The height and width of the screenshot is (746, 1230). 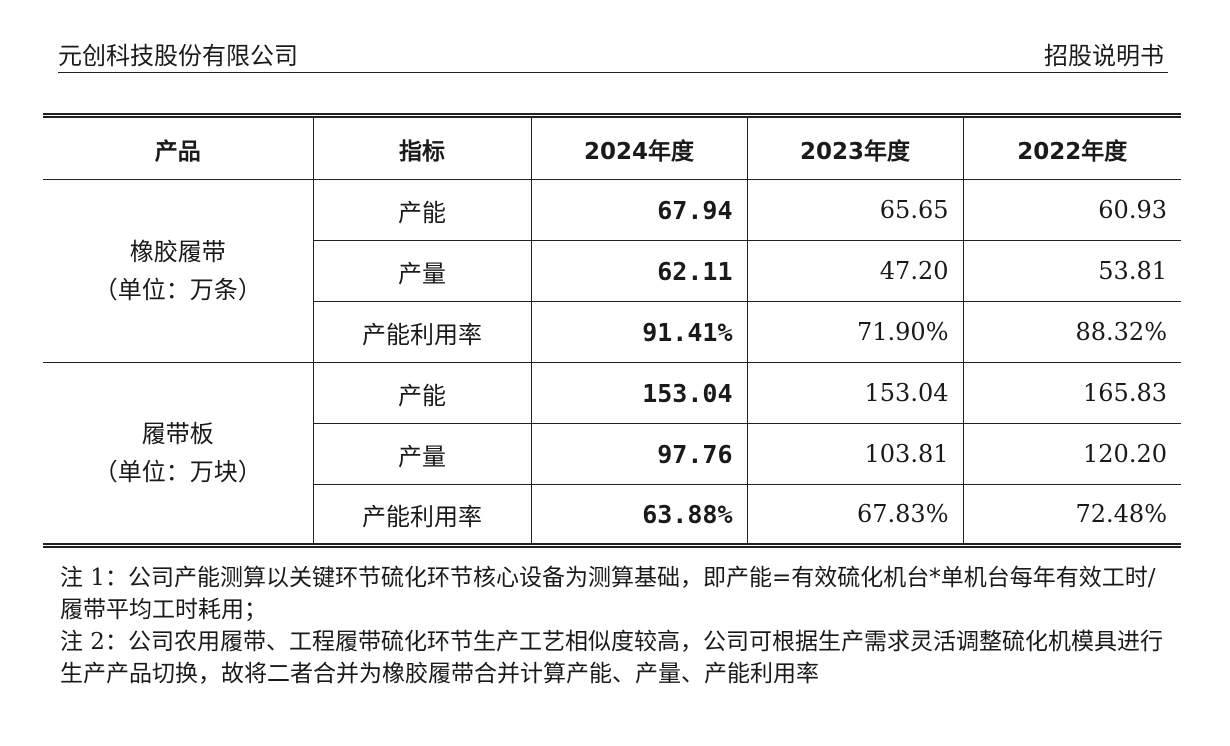 I want to click on value-2023-cell: 71.90%, so click(x=855, y=332).